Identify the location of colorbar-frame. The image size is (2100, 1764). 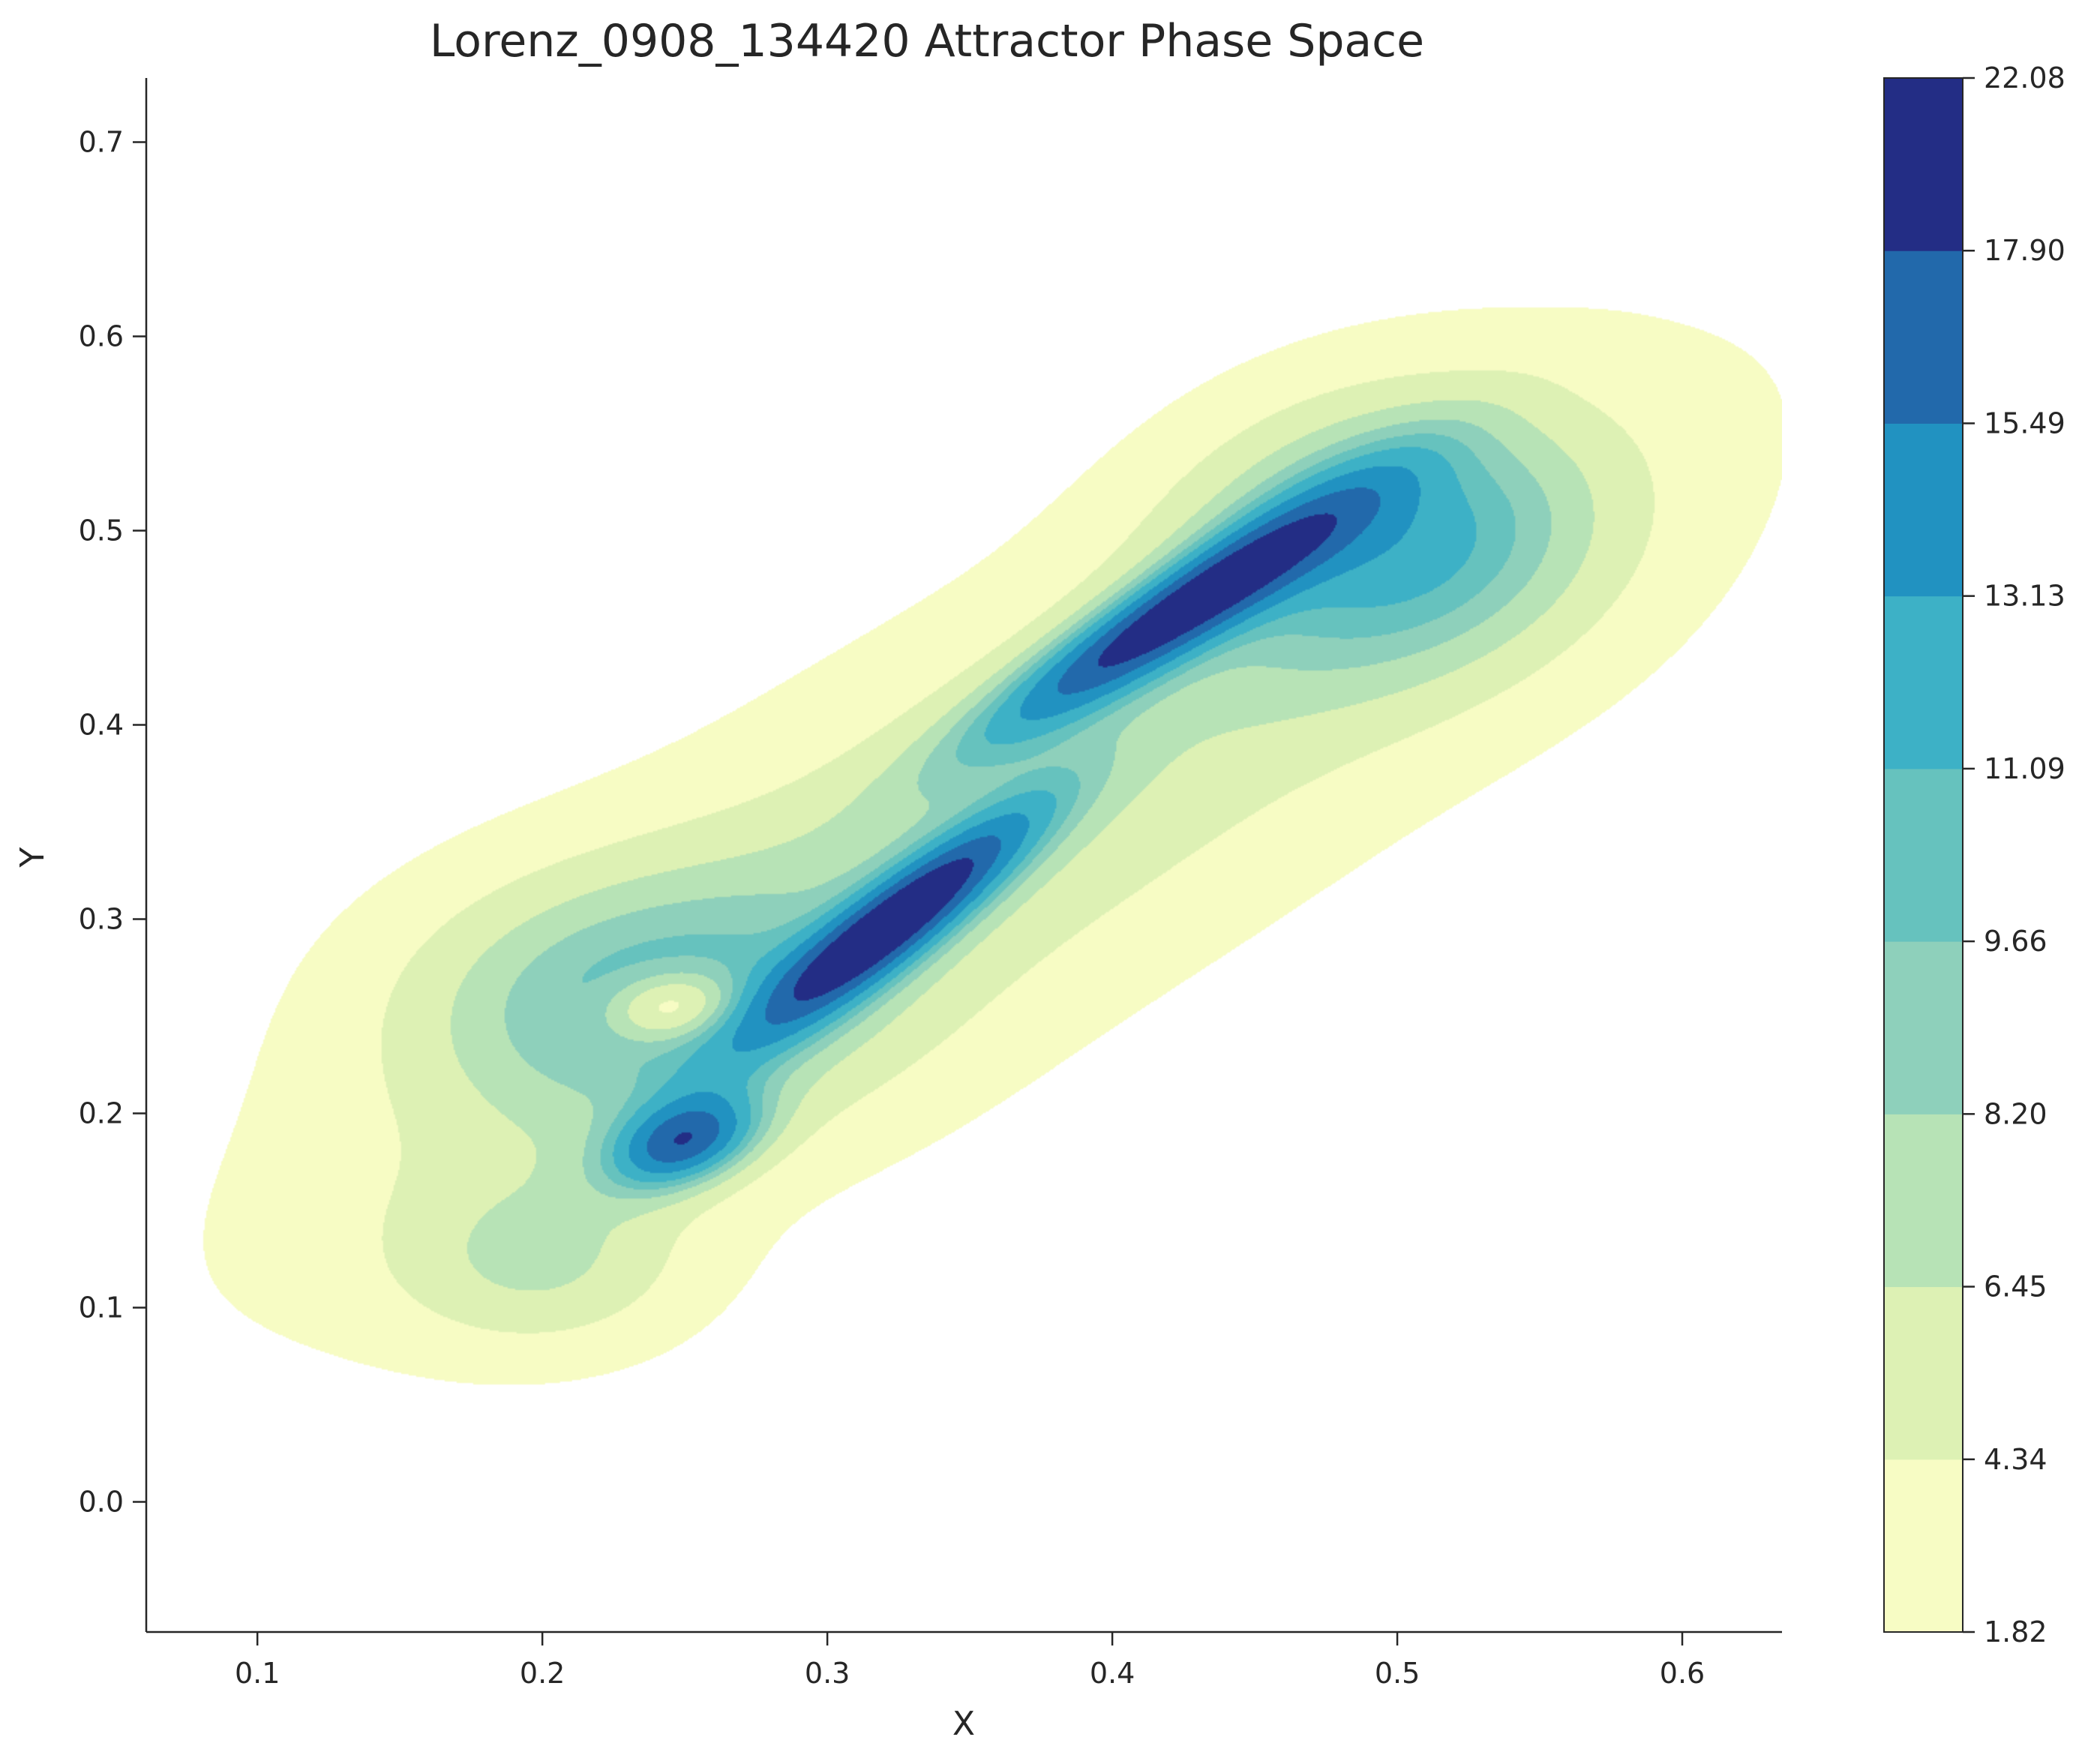
(1923, 855).